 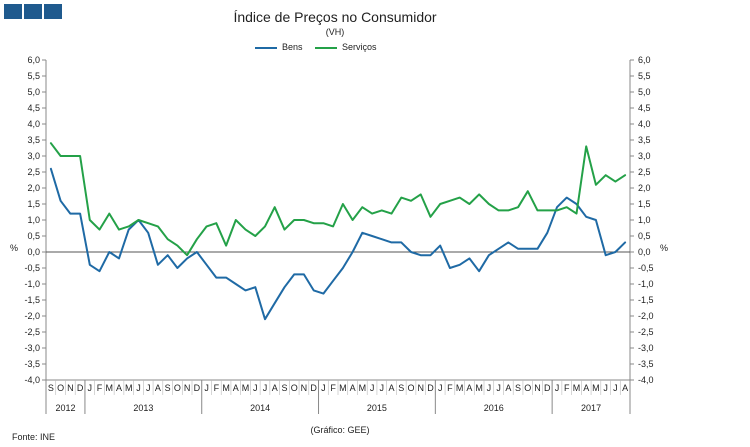 I want to click on y-tick-label-left: 5,5, so click(x=33, y=76).